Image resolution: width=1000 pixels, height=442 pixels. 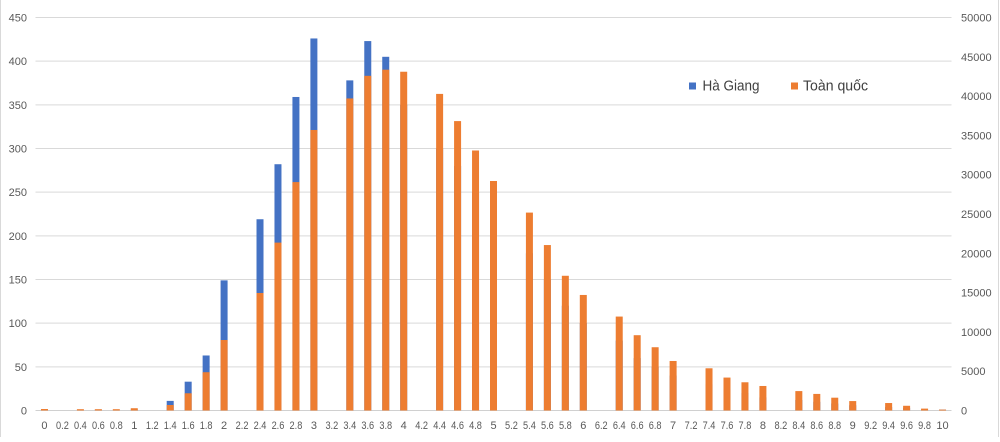 What do you see at coordinates (601, 426) in the screenshot?
I see `svg-text: 6.2` at bounding box center [601, 426].